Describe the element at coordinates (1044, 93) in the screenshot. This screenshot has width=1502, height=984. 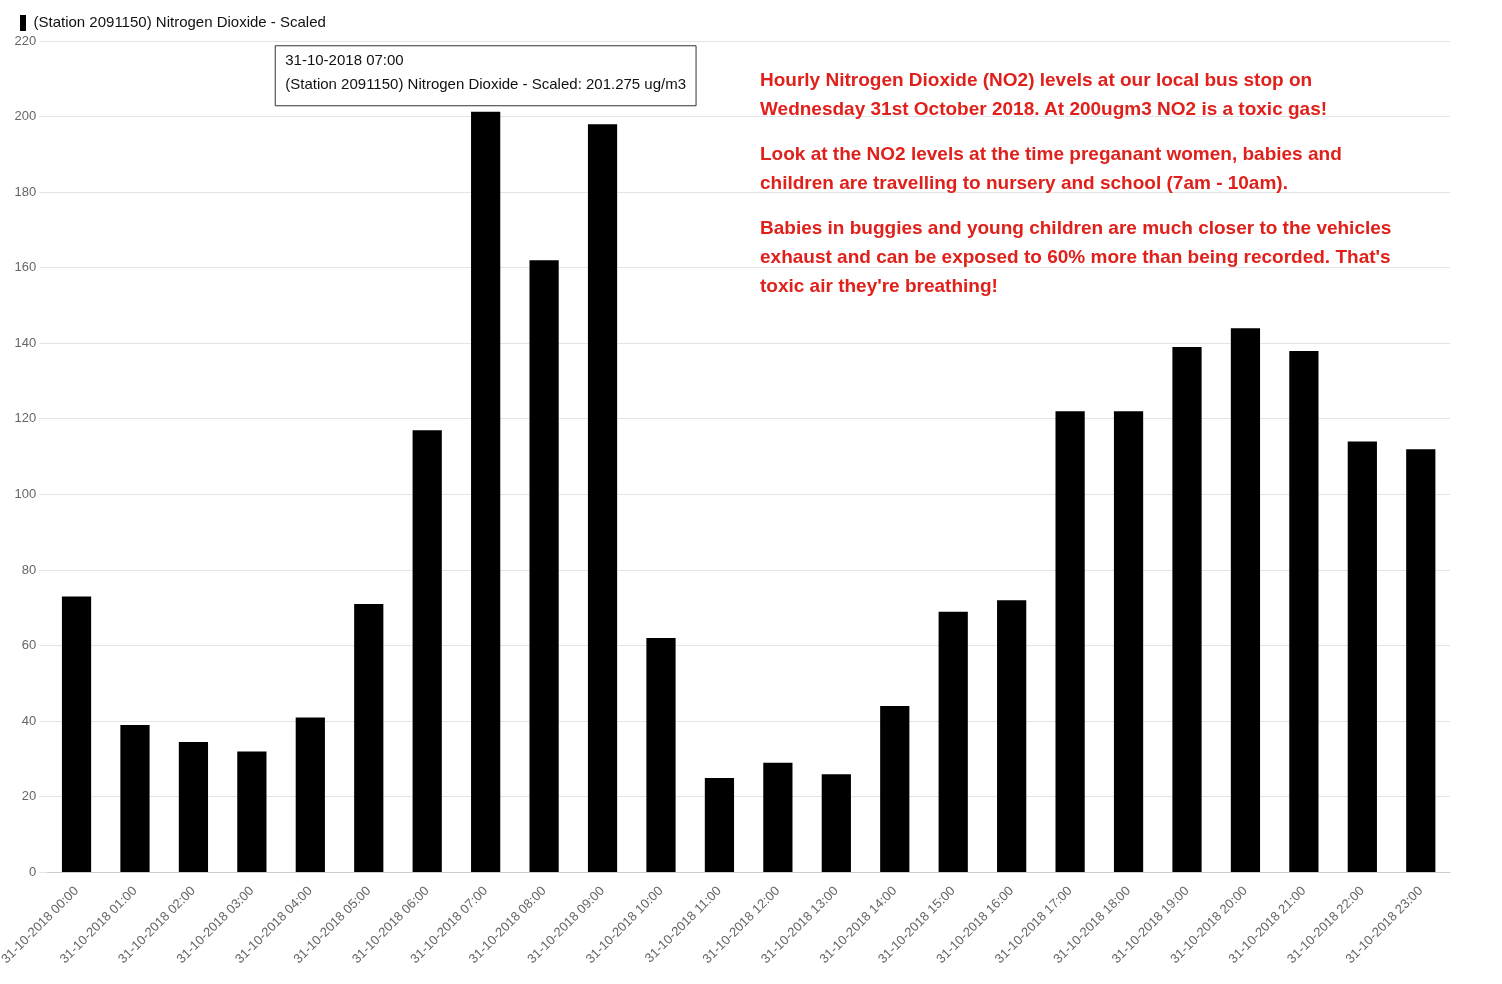
I see `annotation: Hourly Nitrogen Dioxide (NO2) levels at our local bus stop on Wednesday 31st October 2018. At 200ugm3 NO2 is a toxic gas!` at that location.